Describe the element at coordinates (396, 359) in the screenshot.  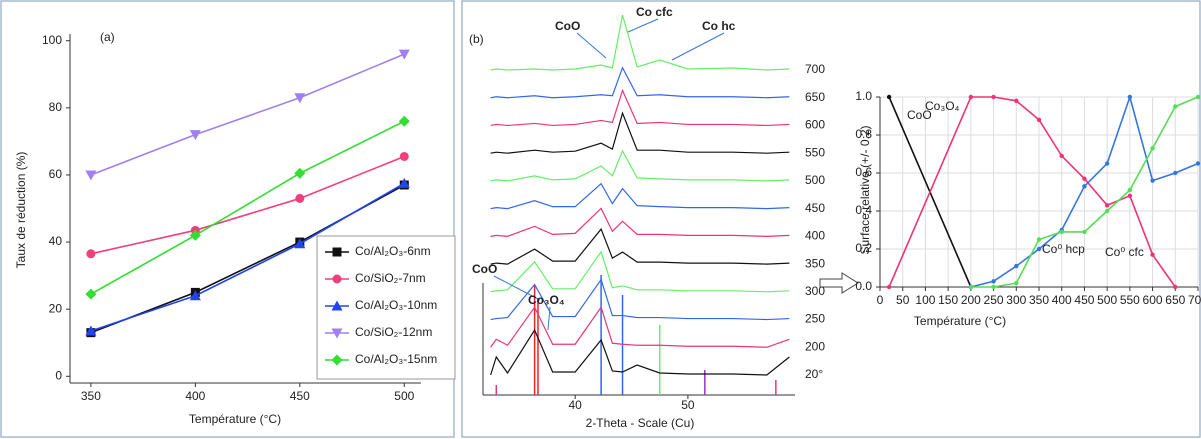
I see `legend-label: Co/Al₂O₃-15nm` at that location.